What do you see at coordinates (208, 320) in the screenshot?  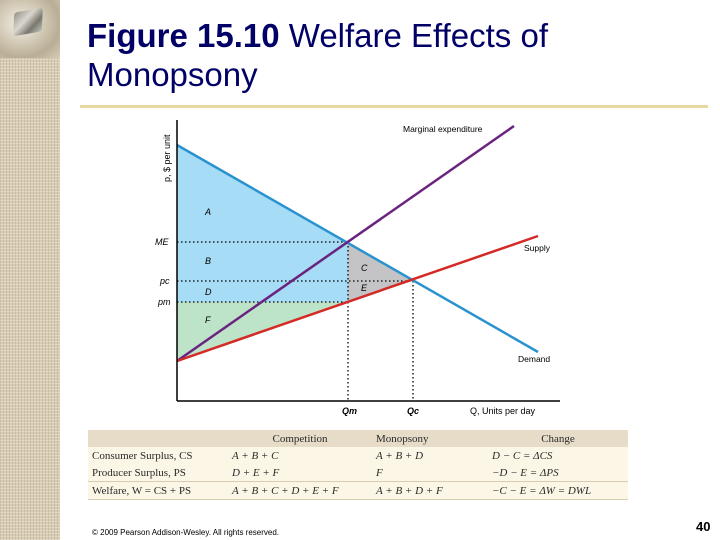 I see `region-F-label: F` at bounding box center [208, 320].